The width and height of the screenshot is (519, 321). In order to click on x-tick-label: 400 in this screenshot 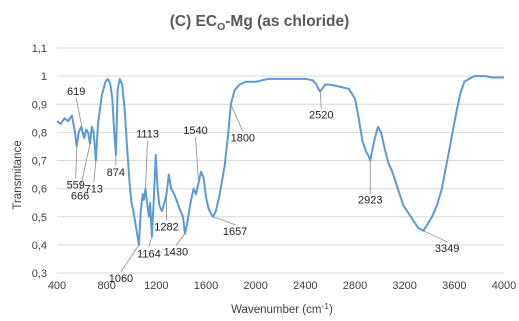, I will do `click(57, 286)`.